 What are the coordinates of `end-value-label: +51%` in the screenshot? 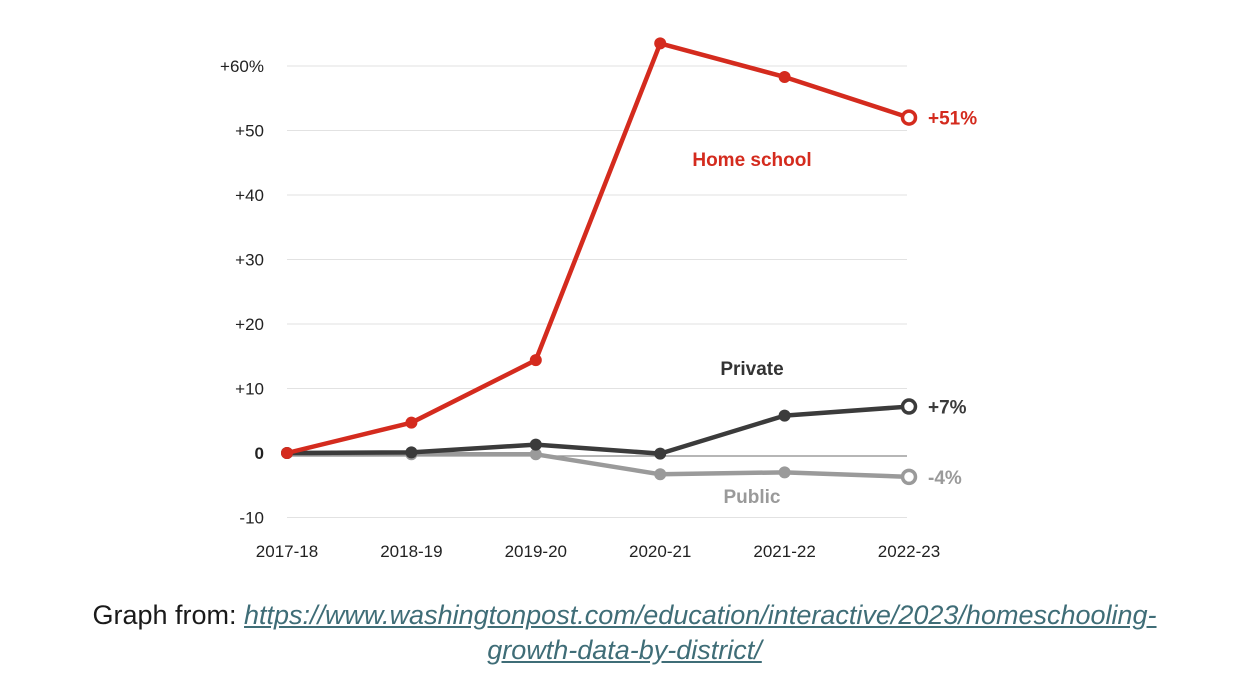 It's located at (952, 119).